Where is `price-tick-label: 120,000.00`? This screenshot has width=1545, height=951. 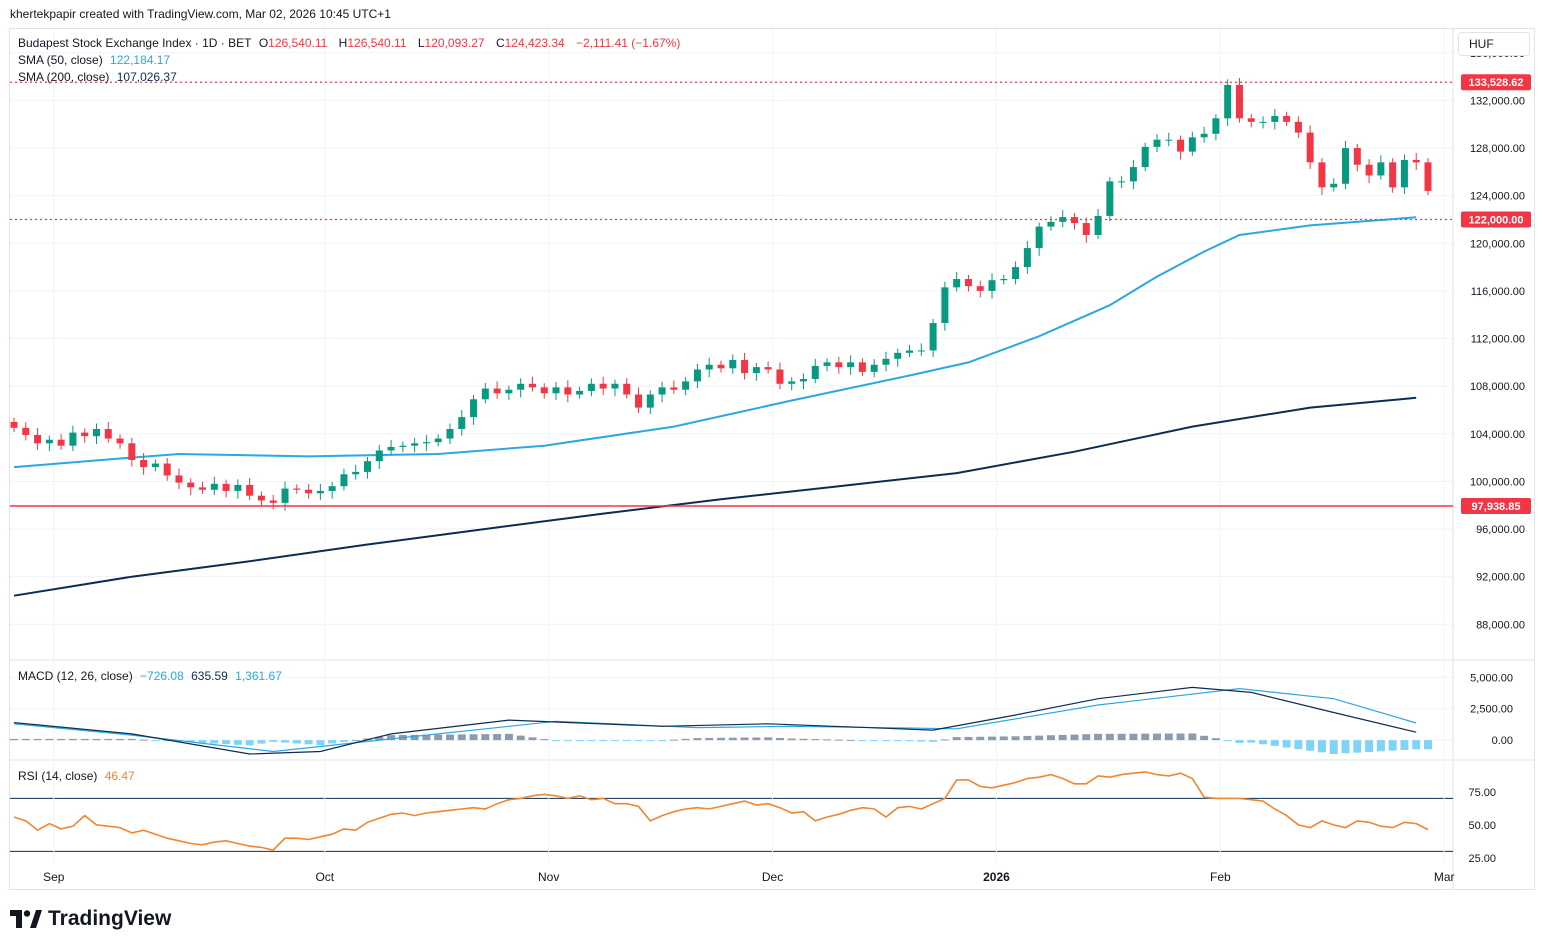
price-tick-label: 120,000.00 is located at coordinates (1497, 244).